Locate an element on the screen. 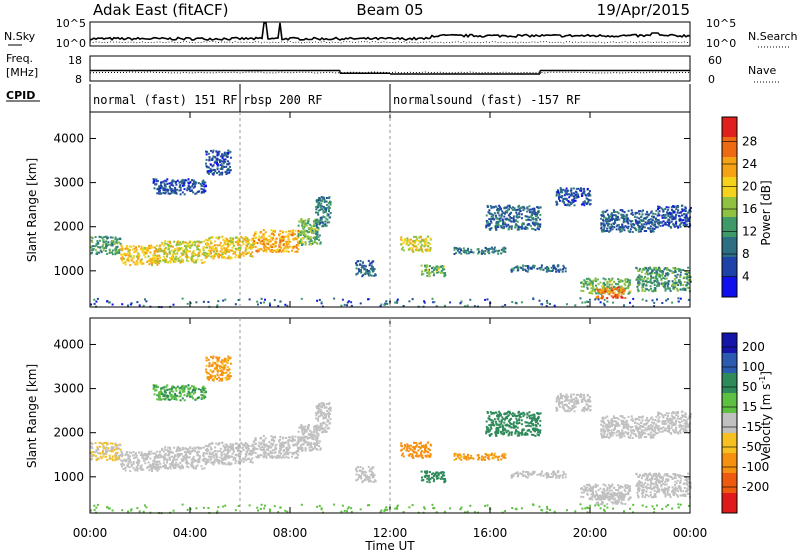  cpid-label: CPID is located at coordinates (20, 95).